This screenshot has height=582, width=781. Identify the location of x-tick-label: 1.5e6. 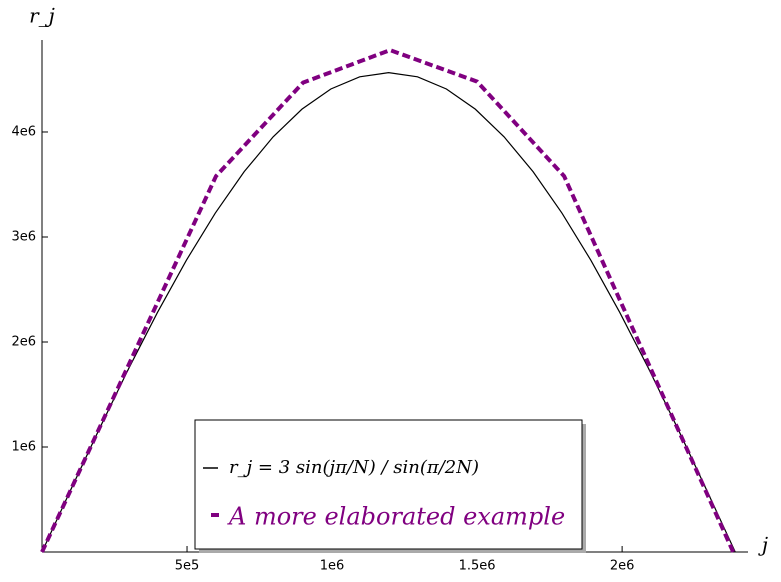
(477, 566).